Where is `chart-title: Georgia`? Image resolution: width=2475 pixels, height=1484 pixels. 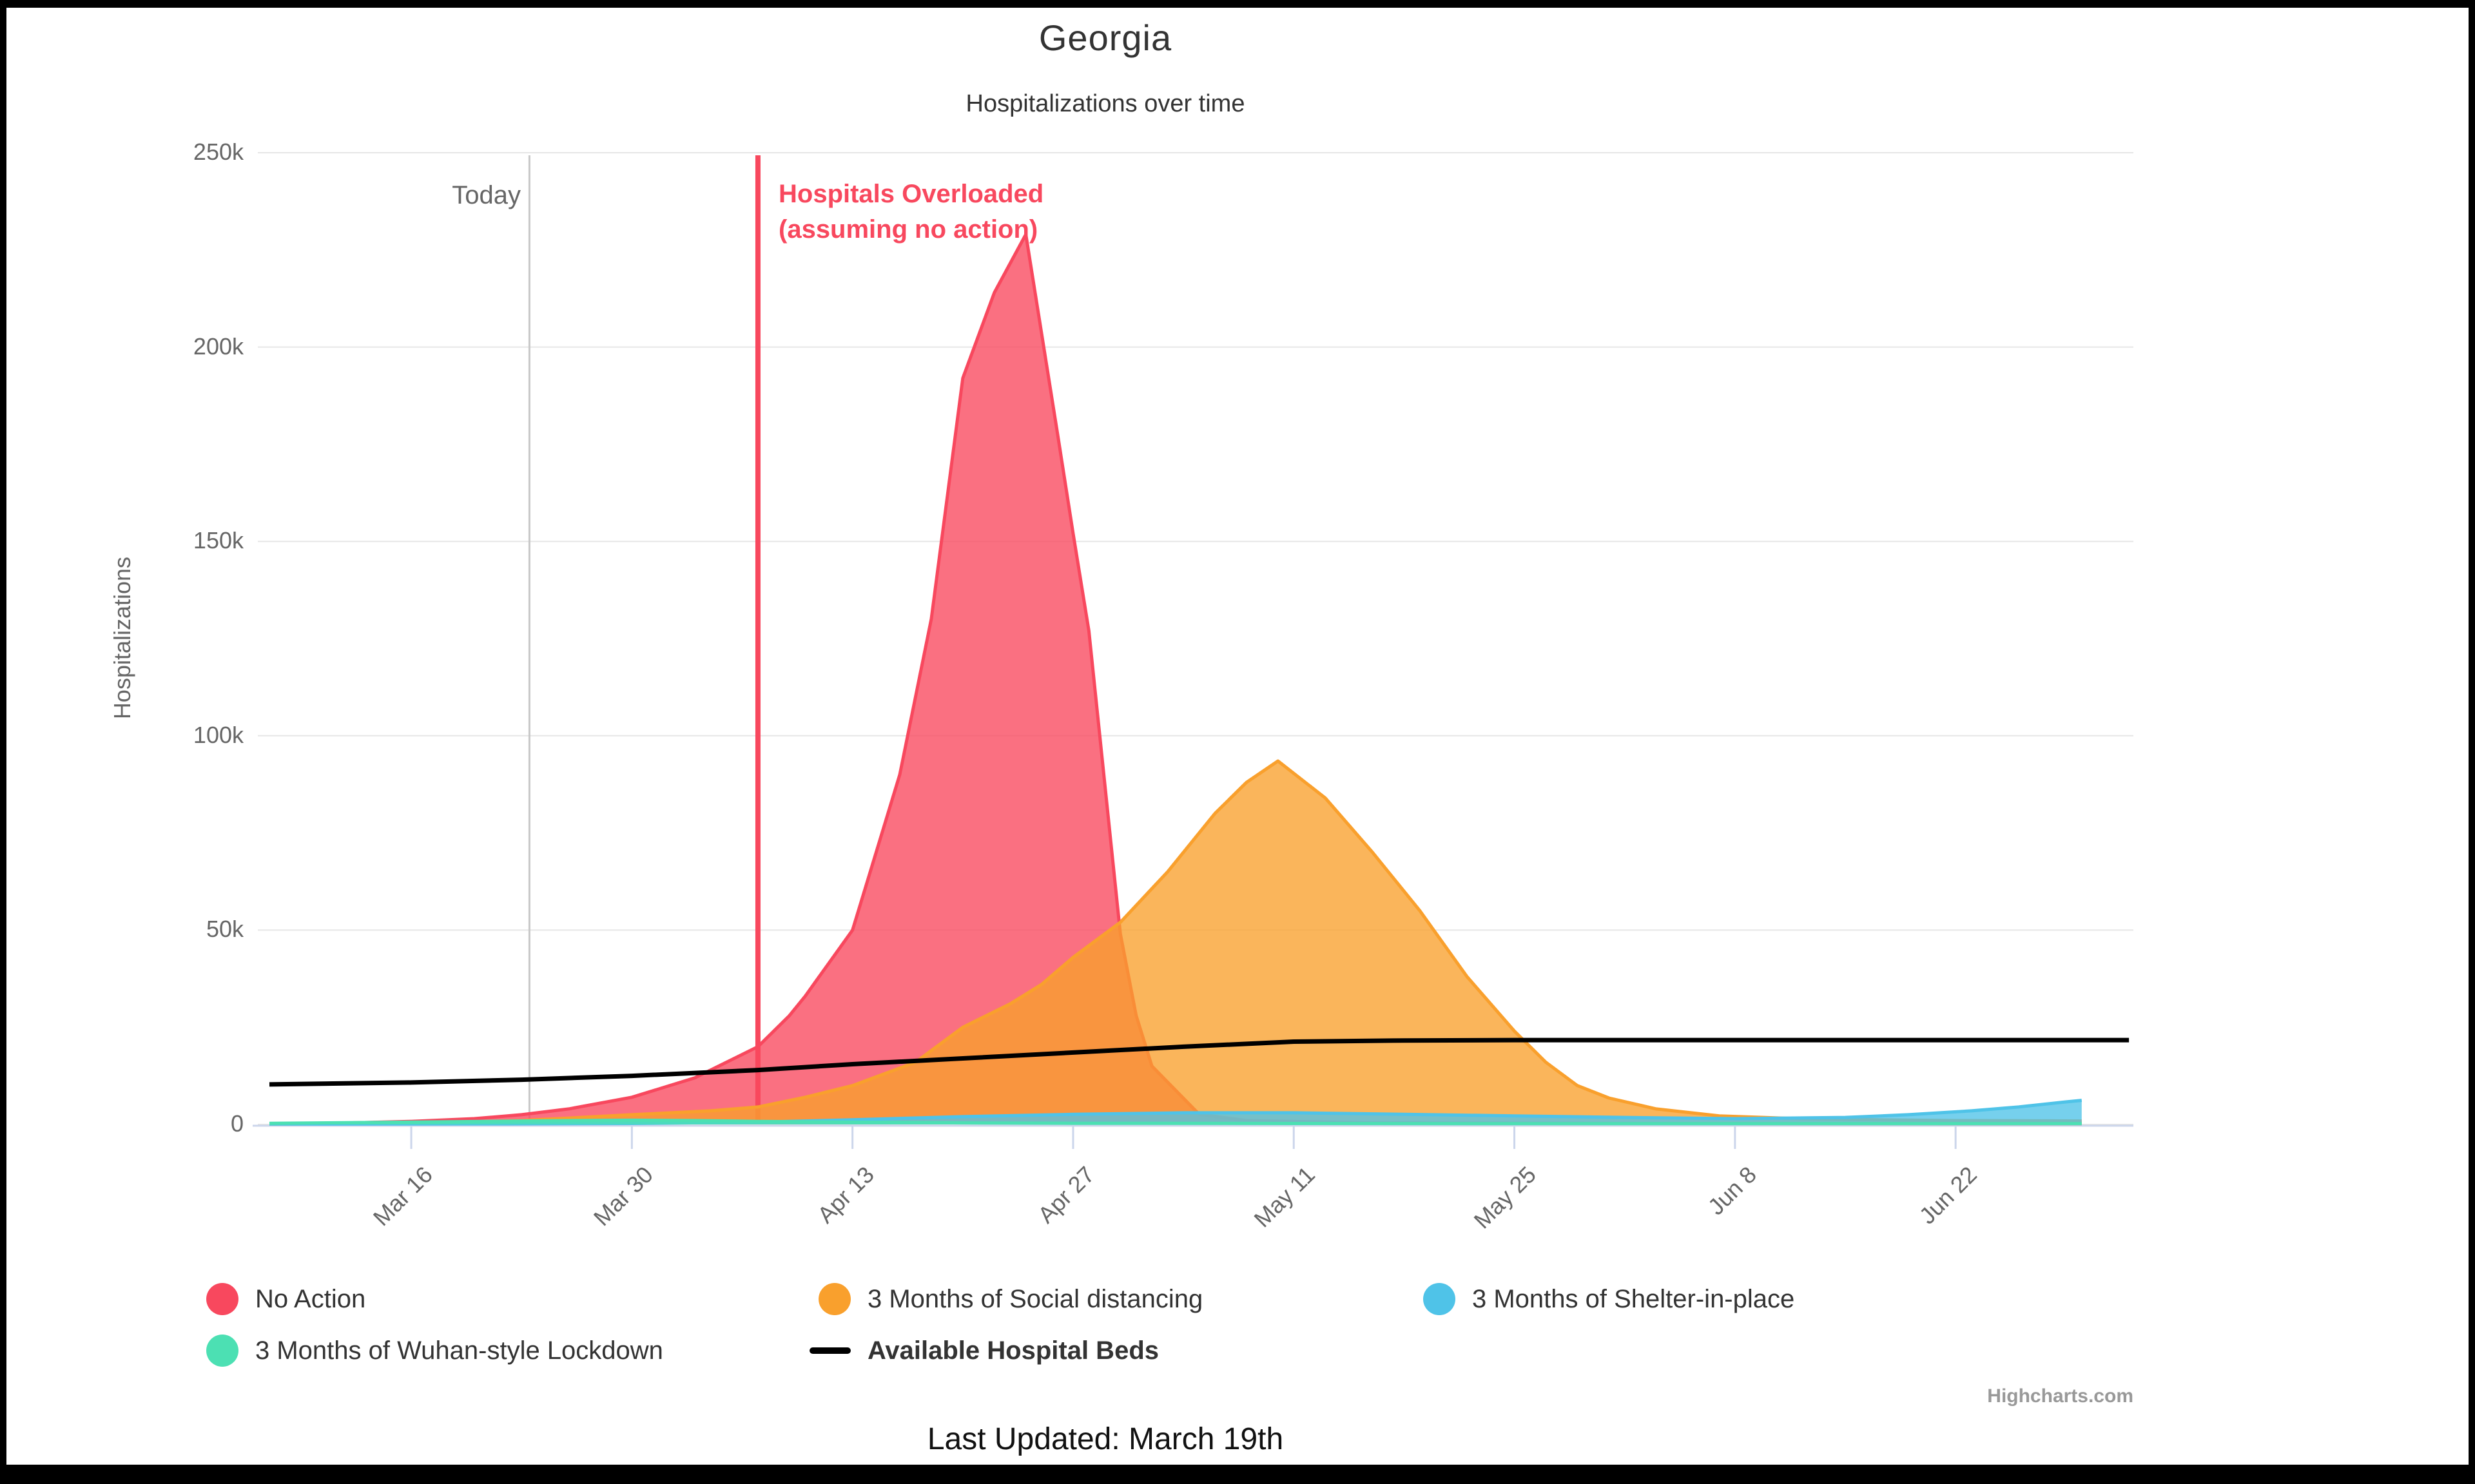 chart-title: Georgia is located at coordinates (1105, 37).